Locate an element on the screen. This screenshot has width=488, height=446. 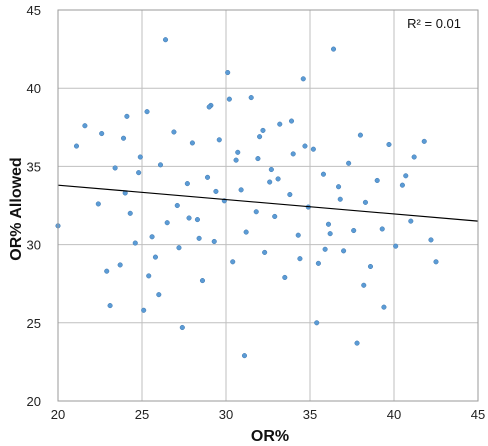
y-tick-label: 40 is located at coordinates (34, 88).